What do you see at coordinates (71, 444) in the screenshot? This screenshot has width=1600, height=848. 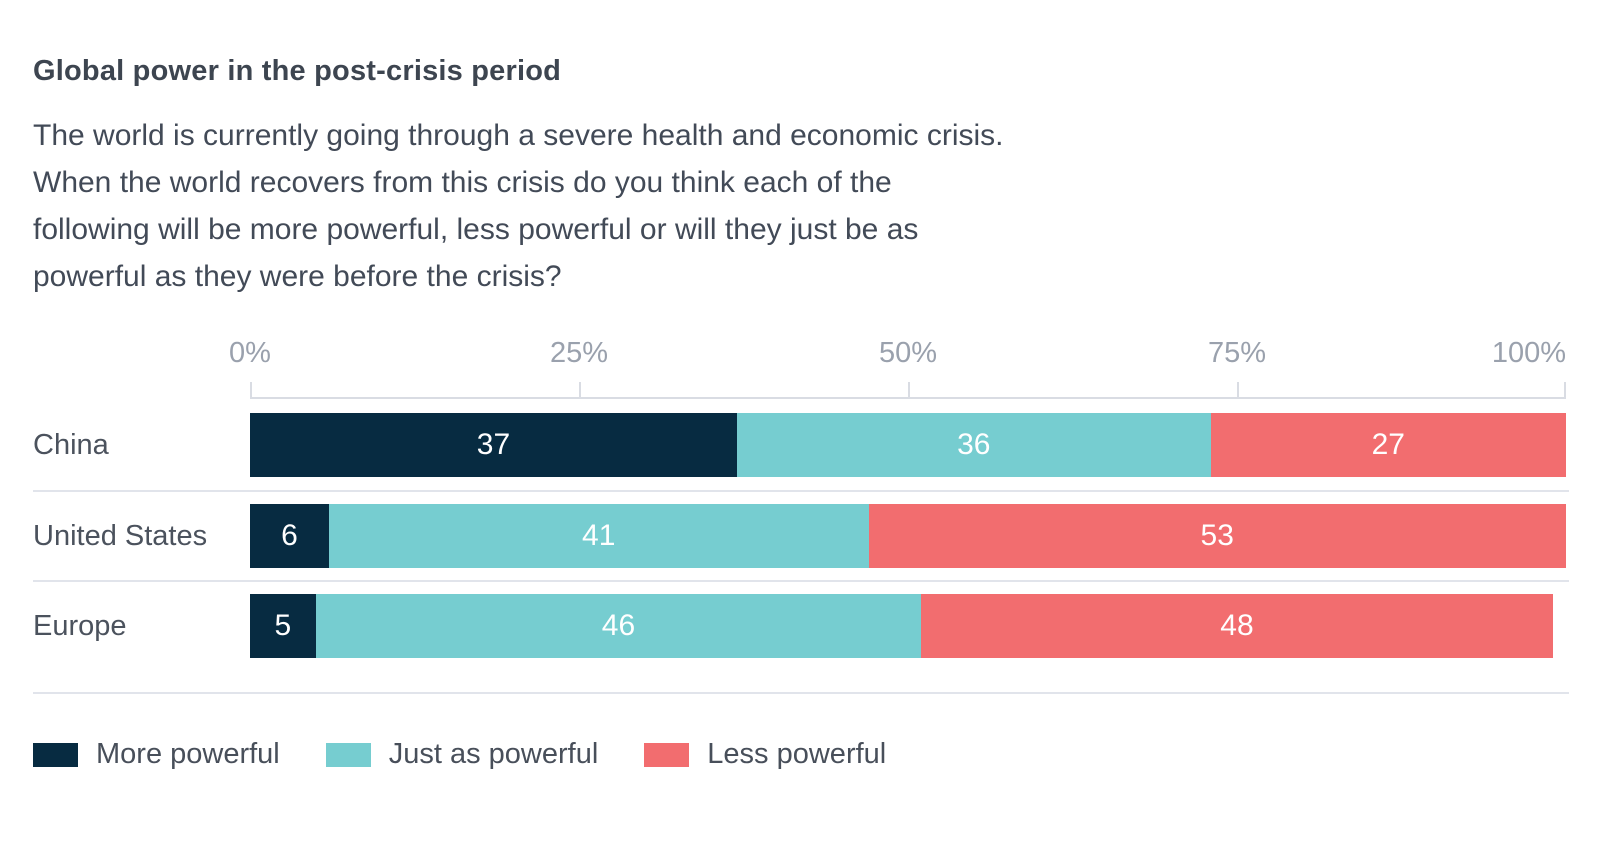 I see `category-label-china: China` at bounding box center [71, 444].